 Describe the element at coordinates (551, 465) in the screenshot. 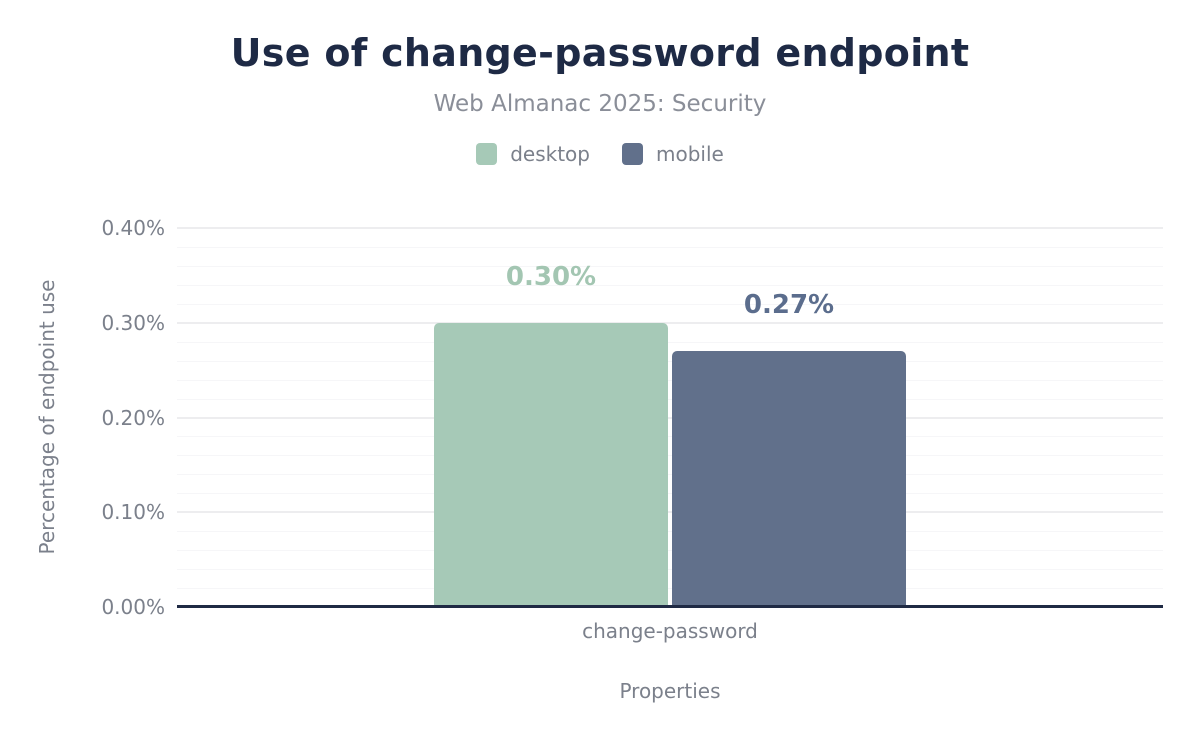

I see `bar-desktop` at that location.